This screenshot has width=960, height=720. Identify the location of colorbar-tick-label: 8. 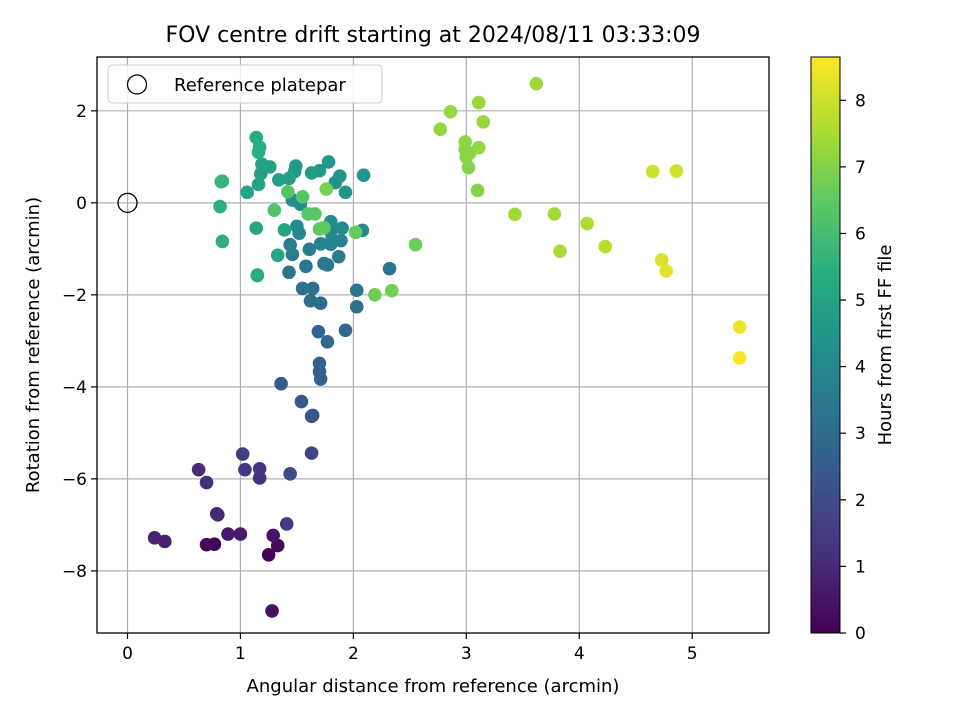
(860, 101).